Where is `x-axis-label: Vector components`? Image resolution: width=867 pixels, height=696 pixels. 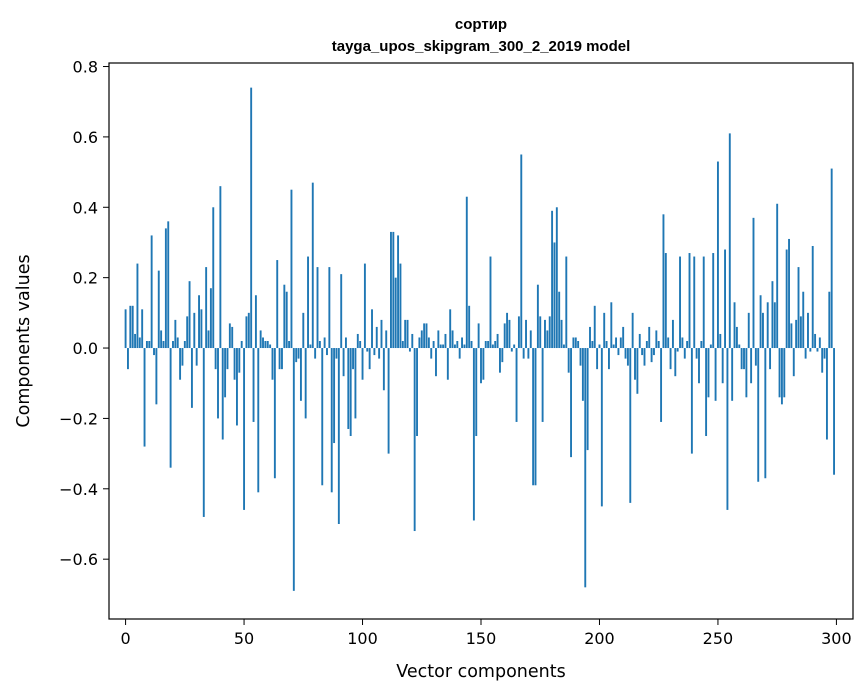 x-axis-label: Vector components is located at coordinates (480, 672).